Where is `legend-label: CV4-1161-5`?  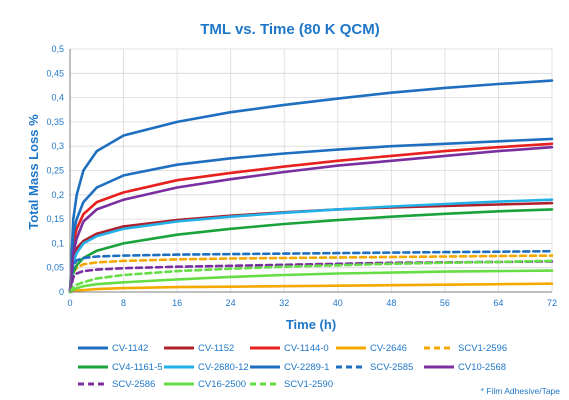
legend-label: CV4-1161-5 is located at coordinates (137, 367).